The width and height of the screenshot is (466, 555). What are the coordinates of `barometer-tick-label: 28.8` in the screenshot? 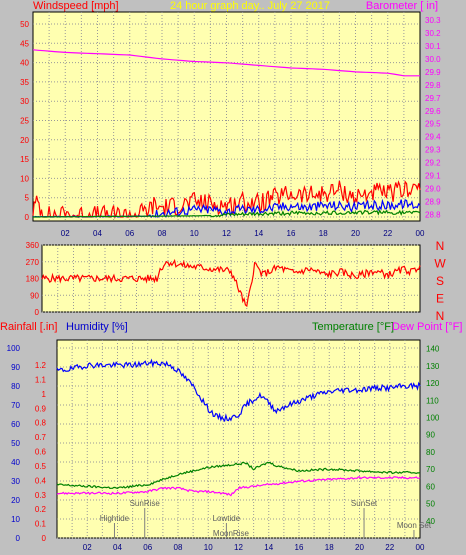 It's located at (433, 215).